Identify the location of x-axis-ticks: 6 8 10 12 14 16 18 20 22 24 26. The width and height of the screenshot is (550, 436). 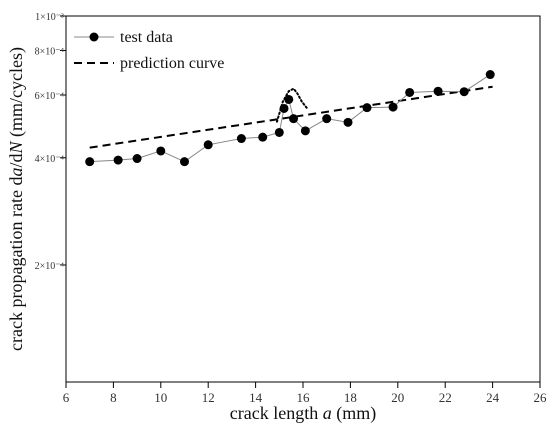
(305, 393).